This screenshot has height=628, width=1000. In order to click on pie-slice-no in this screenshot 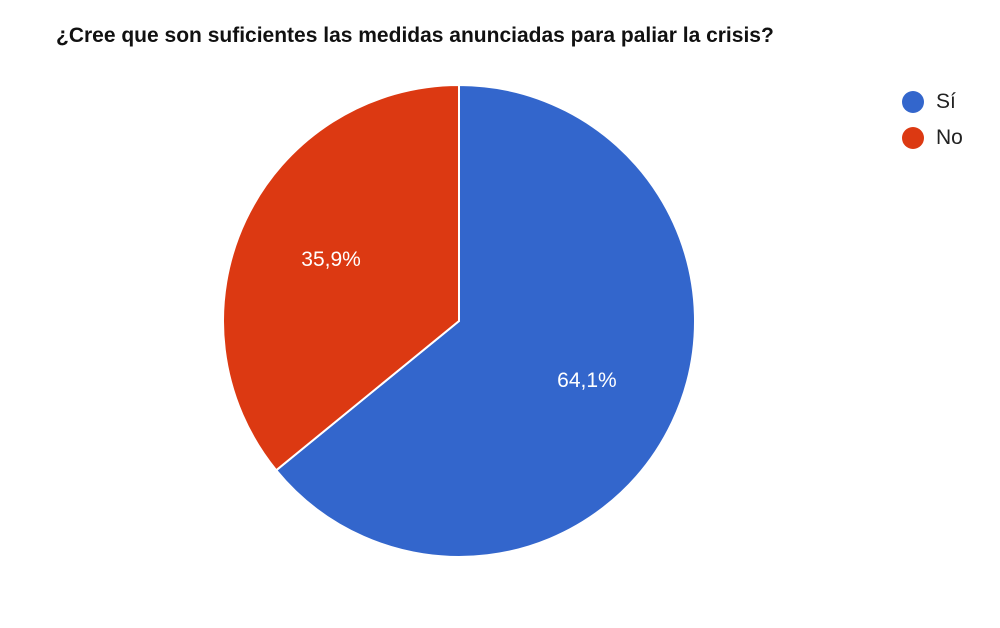, I will do `click(341, 277)`.